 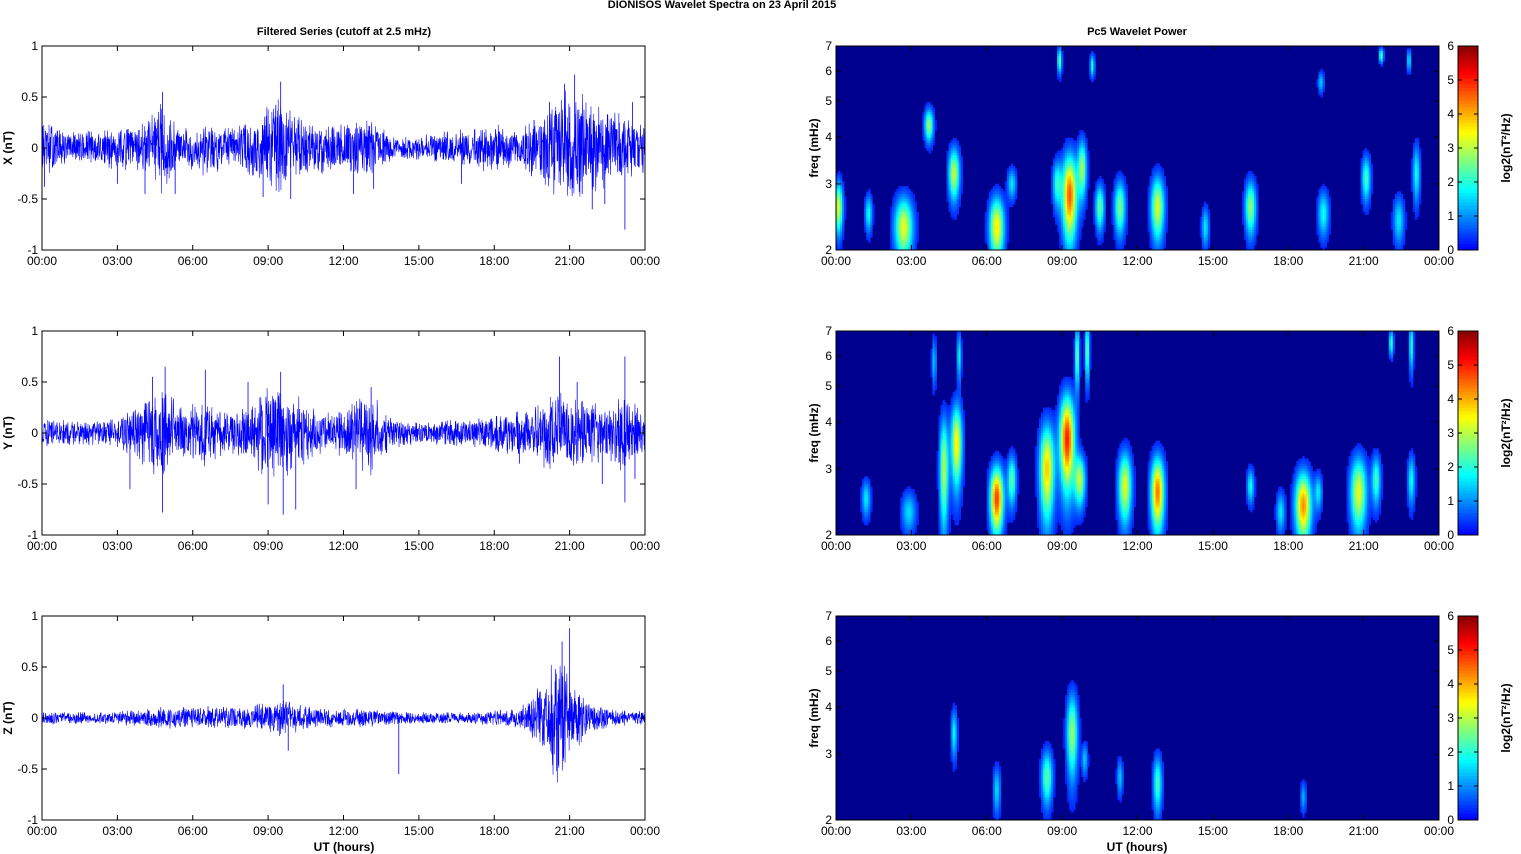 What do you see at coordinates (1450, 467) in the screenshot?
I see `y-wavelet-ctick-label: 2` at bounding box center [1450, 467].